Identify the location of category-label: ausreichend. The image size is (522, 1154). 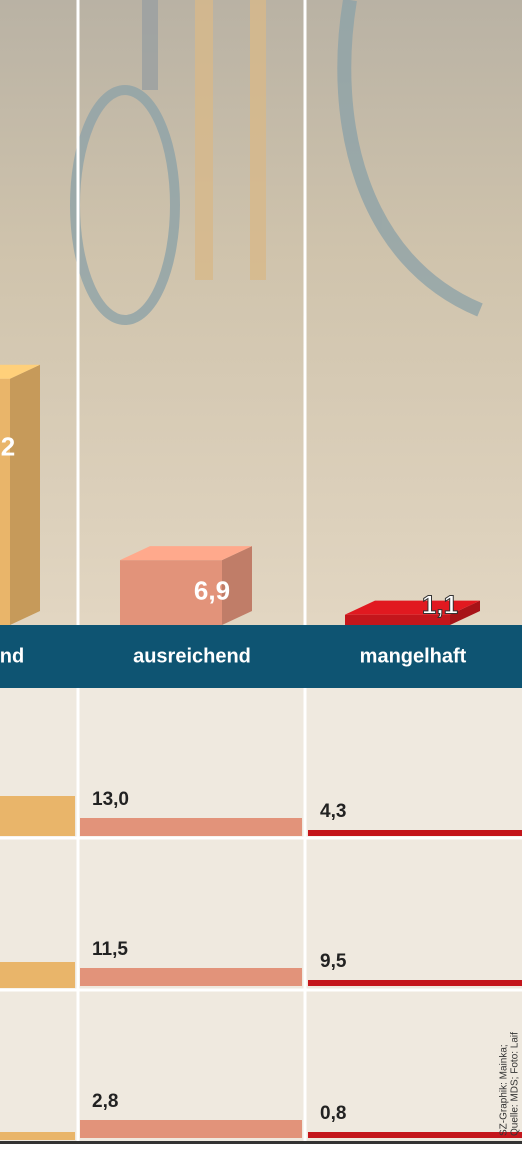
(192, 656).